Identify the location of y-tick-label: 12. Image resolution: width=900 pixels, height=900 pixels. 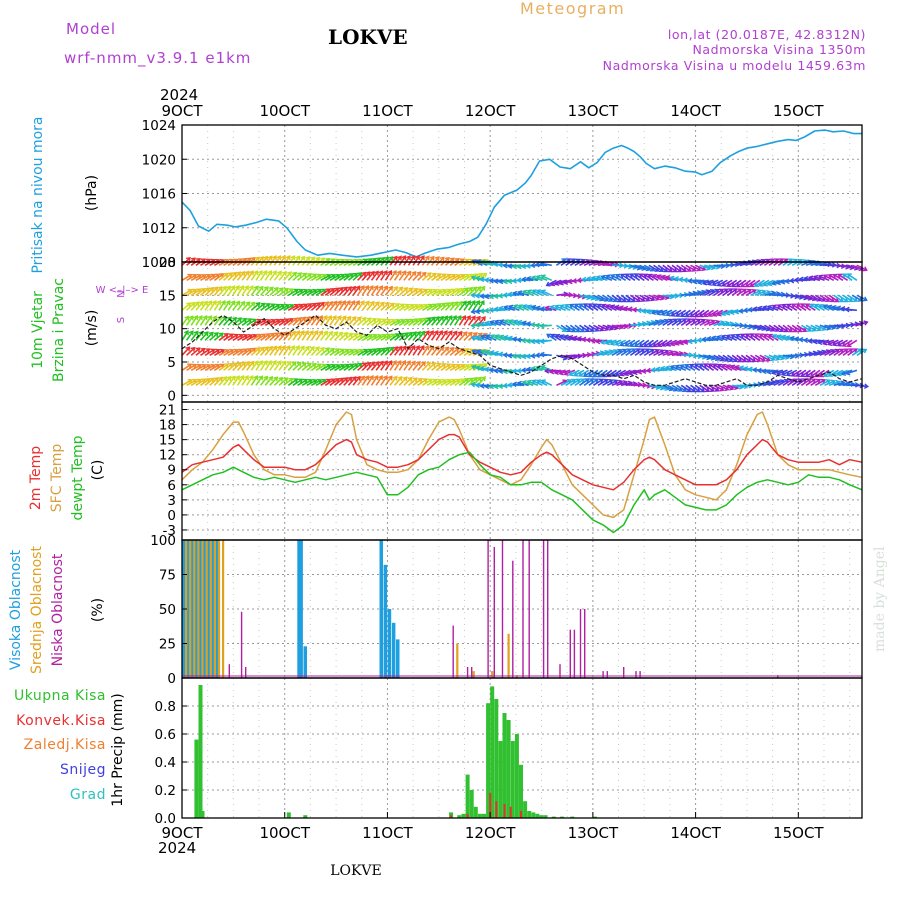
(167, 456).